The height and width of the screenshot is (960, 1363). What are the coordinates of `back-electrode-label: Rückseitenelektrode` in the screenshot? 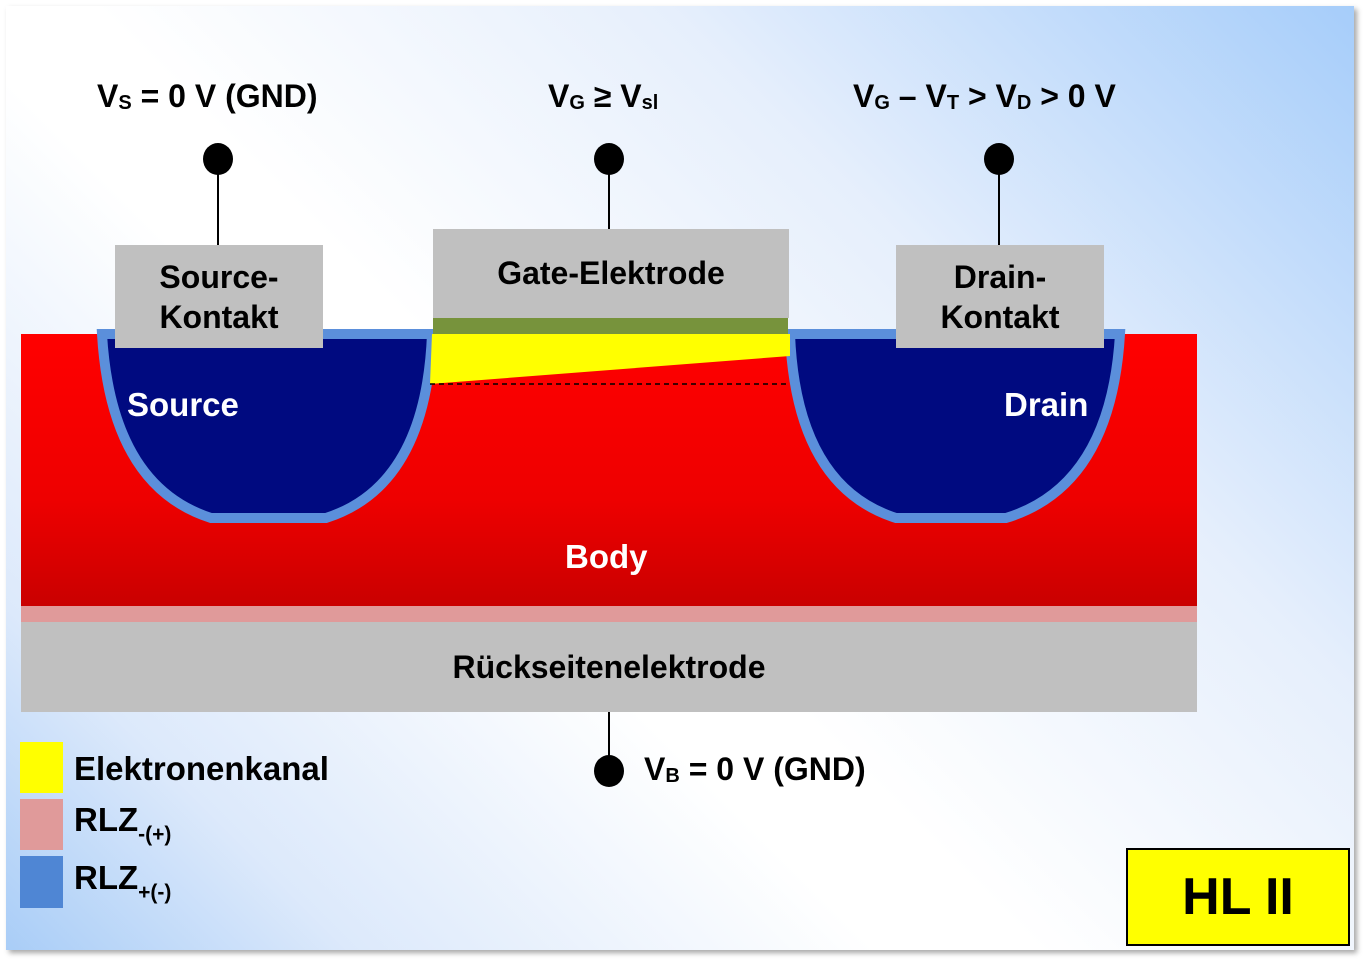 It's located at (609, 666).